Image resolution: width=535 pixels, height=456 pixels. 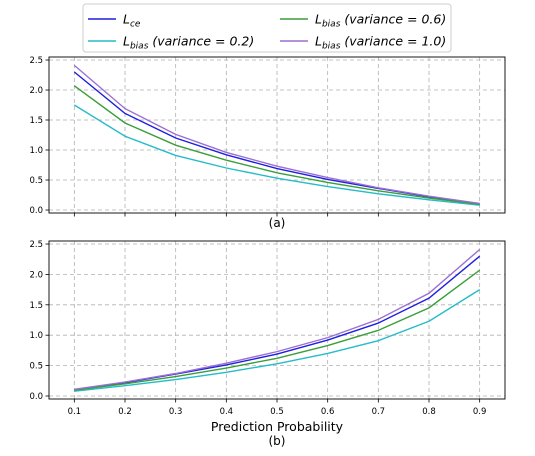 I want to click on x-tick-label: 0.4, so click(x=227, y=412).